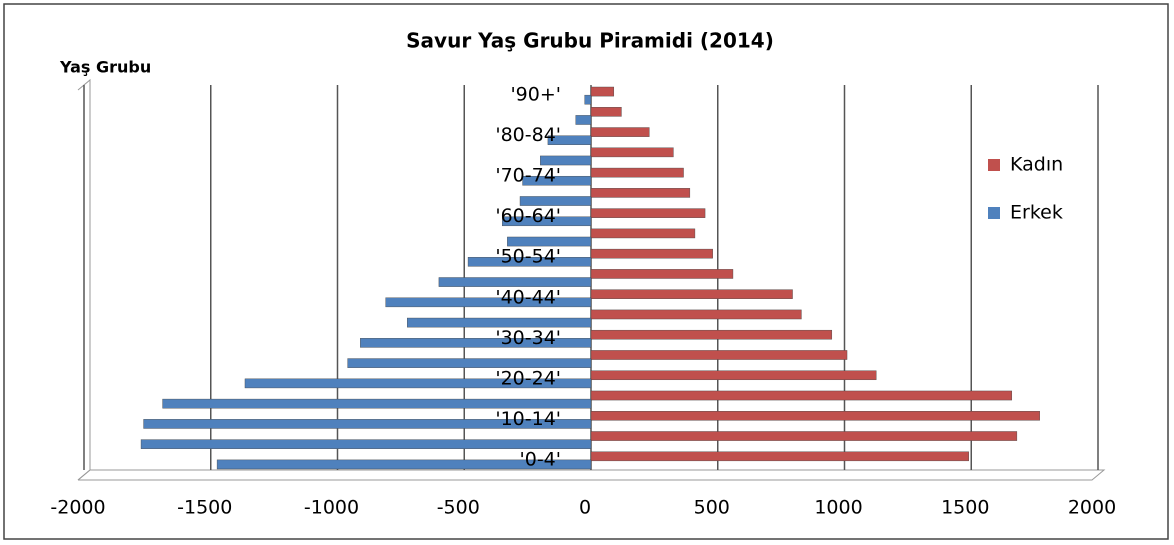  I want to click on y-axis-title: Yaş Grubu, so click(105, 67).